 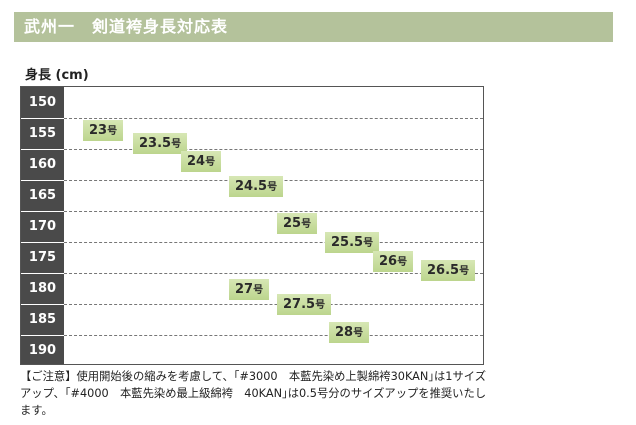 What do you see at coordinates (251, 187) in the screenshot?
I see `size-chip-value: 24.5` at bounding box center [251, 187].